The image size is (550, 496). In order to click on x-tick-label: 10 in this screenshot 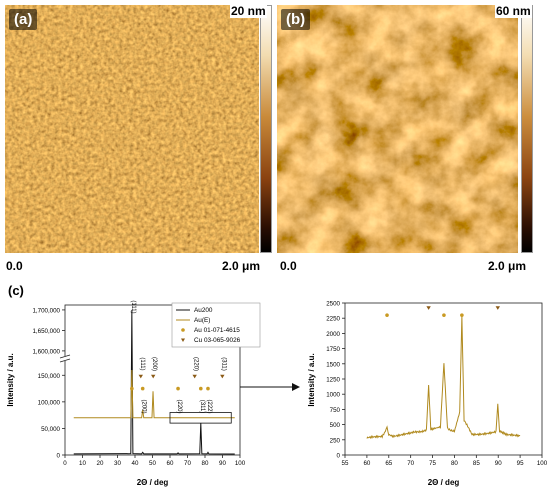, I will do `click(82, 463)`.